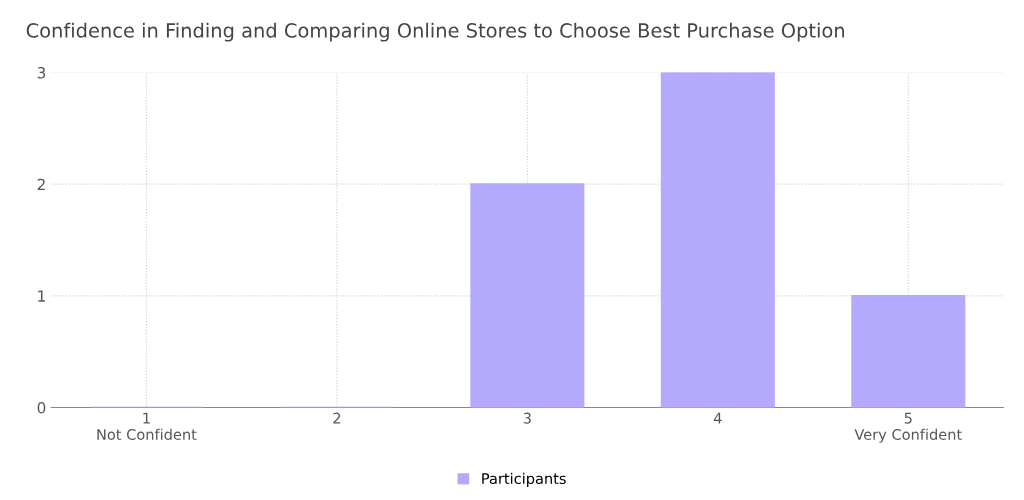 The image size is (1024, 500). What do you see at coordinates (41, 407) in the screenshot?
I see `y-tick-label: 0` at bounding box center [41, 407].